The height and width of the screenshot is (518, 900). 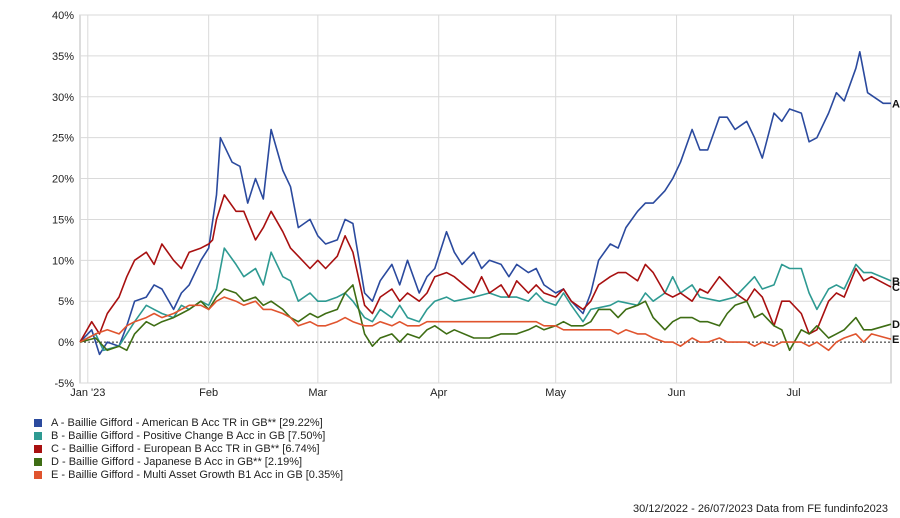 I want to click on y-tick-label: 10%, so click(x=63, y=261).